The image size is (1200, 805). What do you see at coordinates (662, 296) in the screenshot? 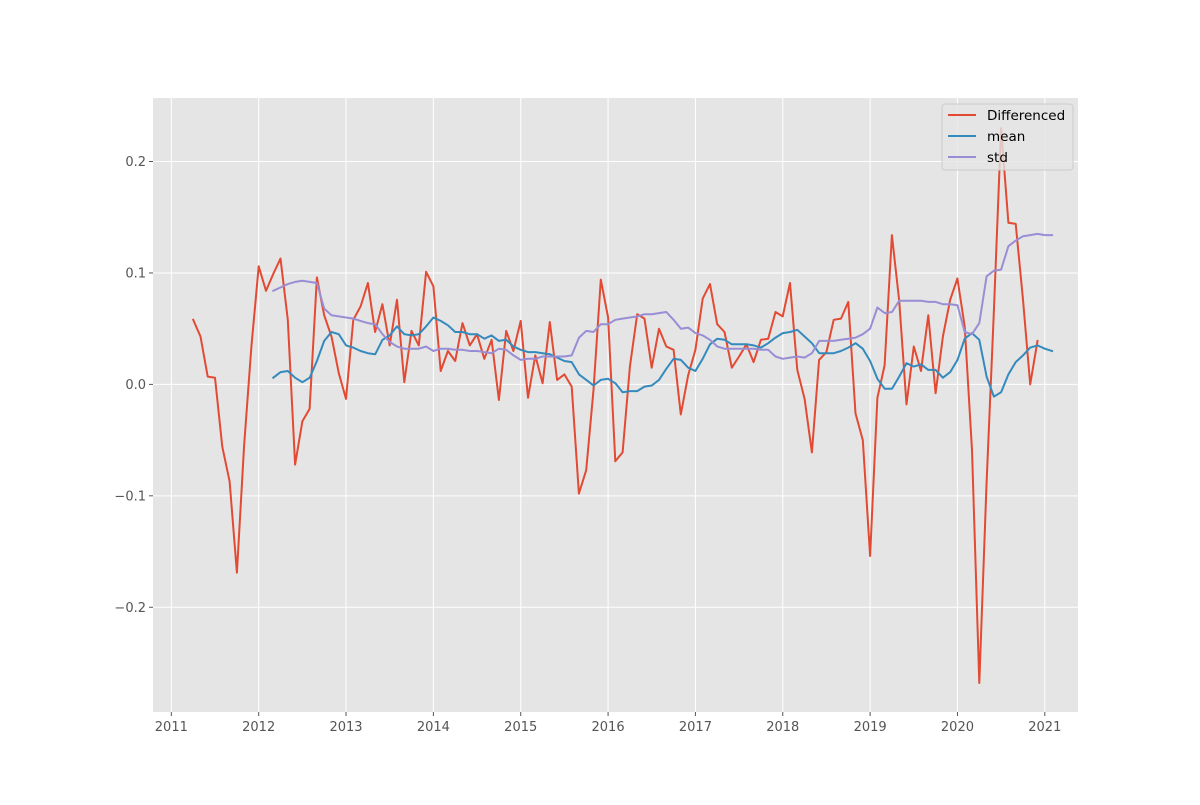
I see `series-line-std` at bounding box center [662, 296].